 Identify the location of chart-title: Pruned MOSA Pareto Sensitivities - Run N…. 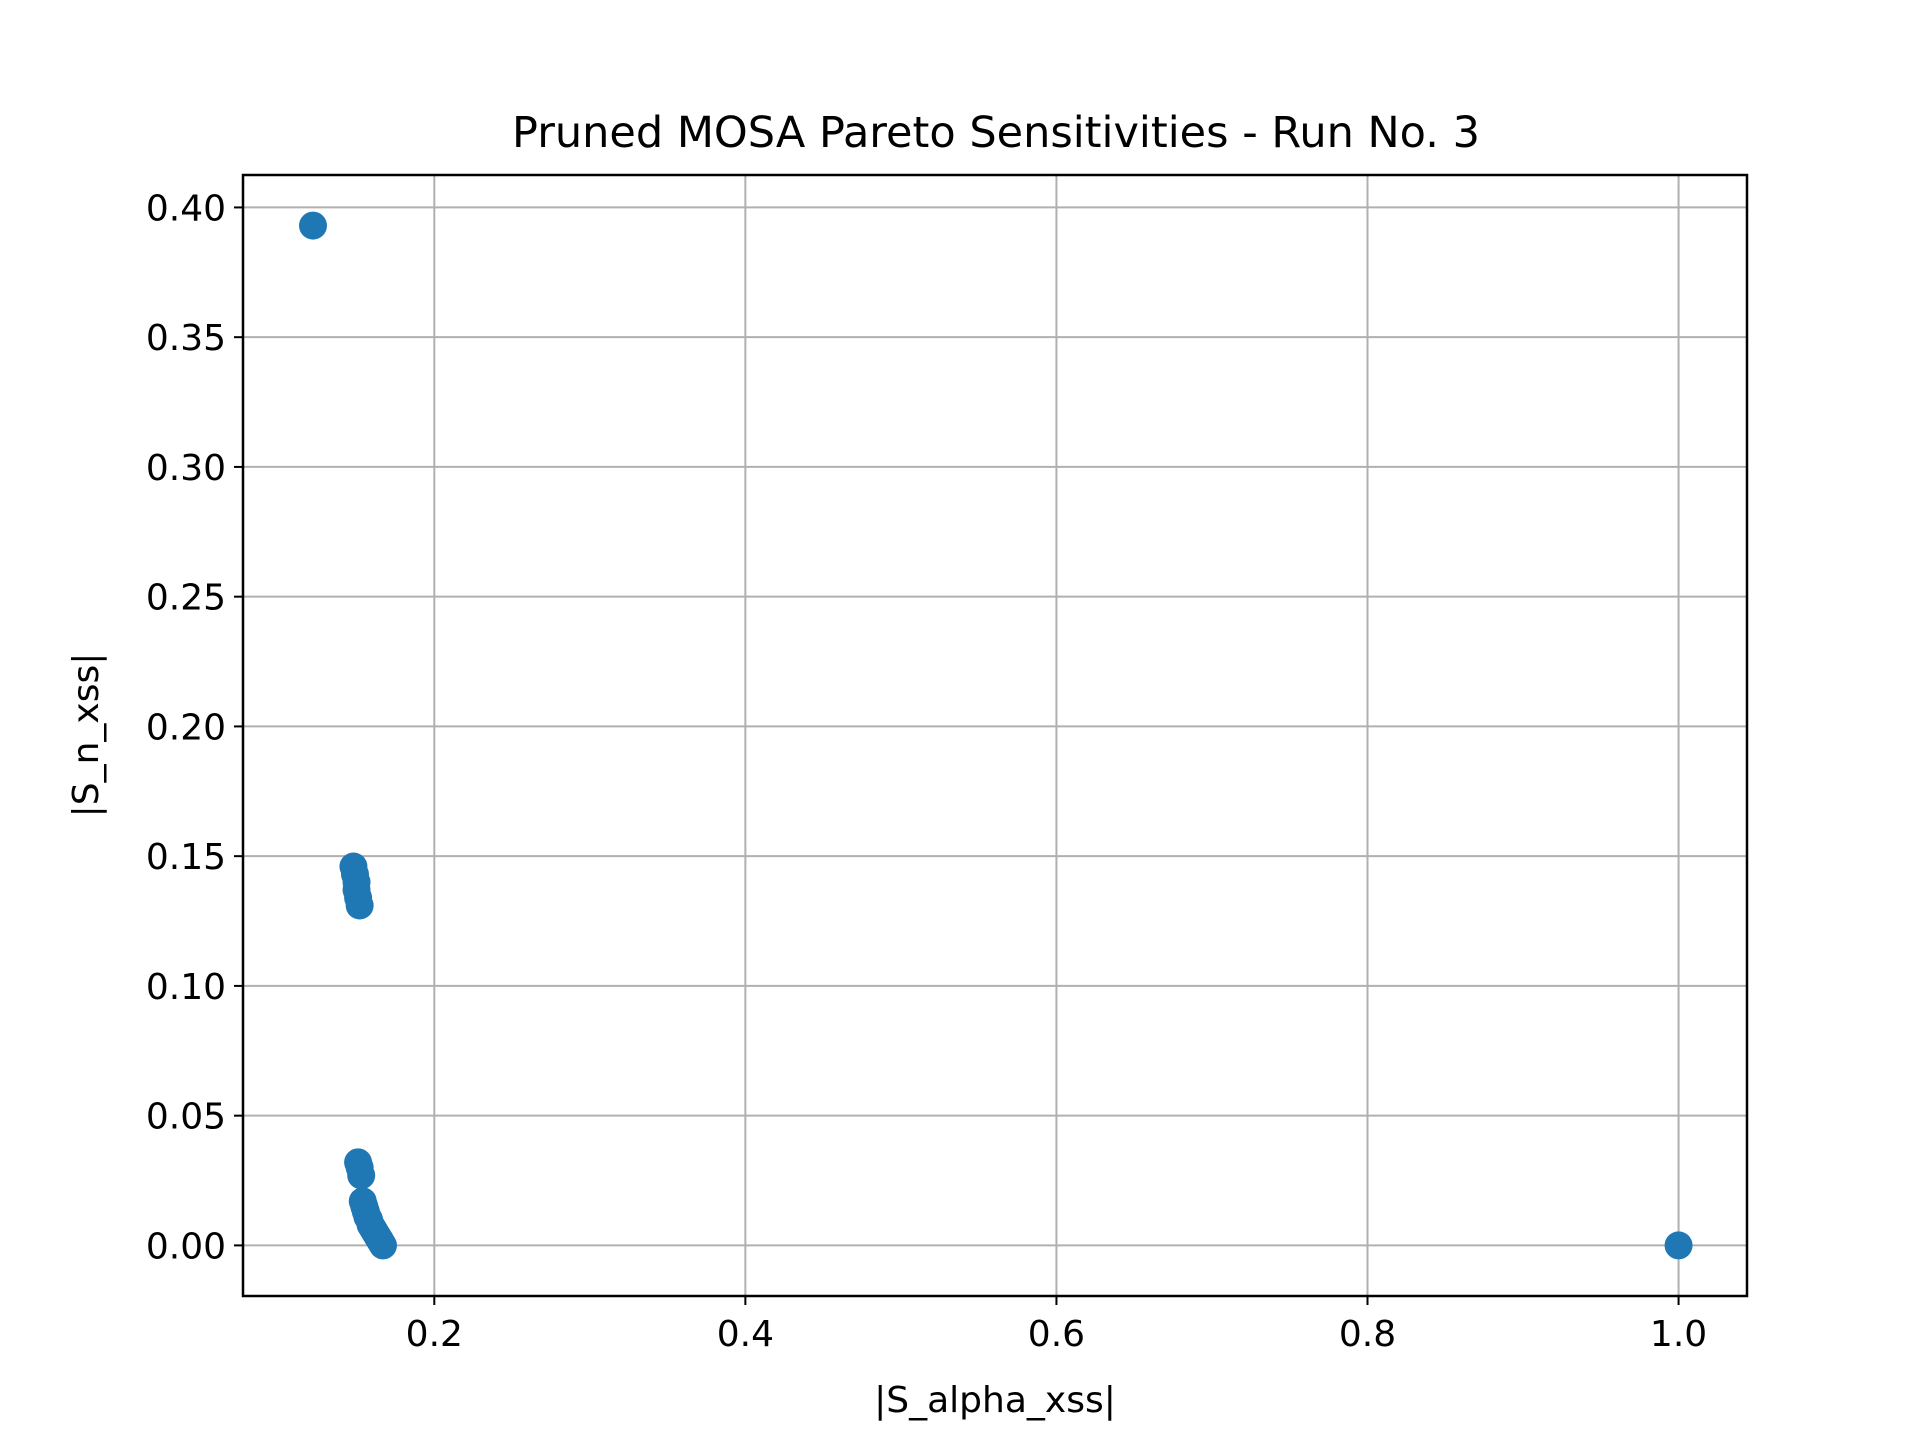
(996, 133).